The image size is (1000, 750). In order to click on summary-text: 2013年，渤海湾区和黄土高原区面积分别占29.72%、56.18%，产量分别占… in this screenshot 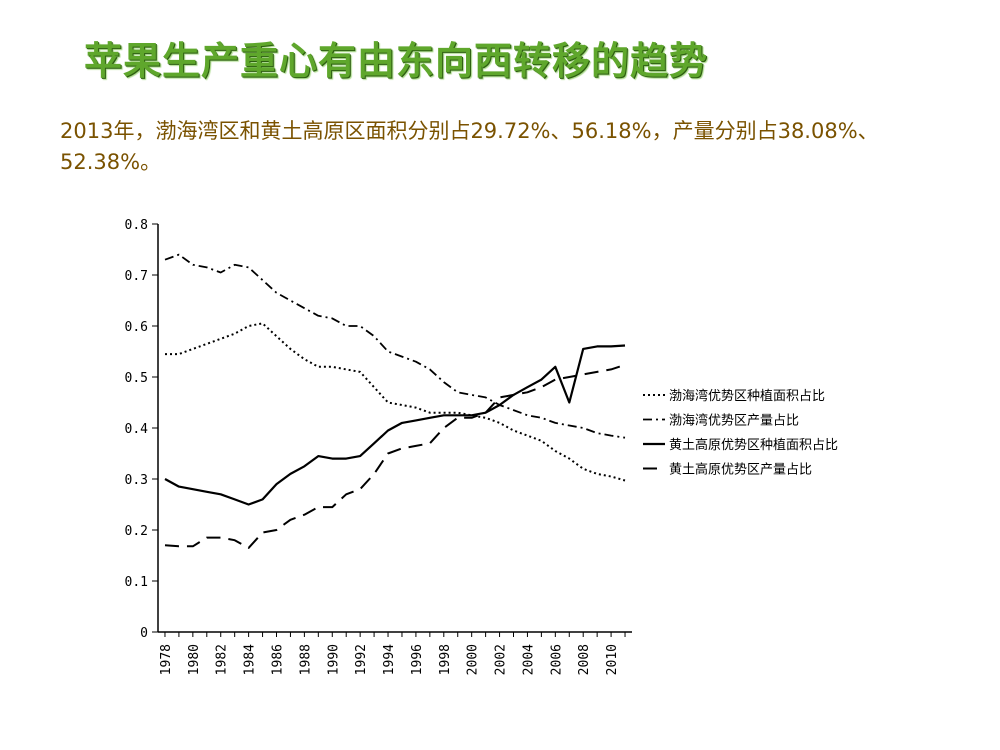, I will do `click(469, 146)`.